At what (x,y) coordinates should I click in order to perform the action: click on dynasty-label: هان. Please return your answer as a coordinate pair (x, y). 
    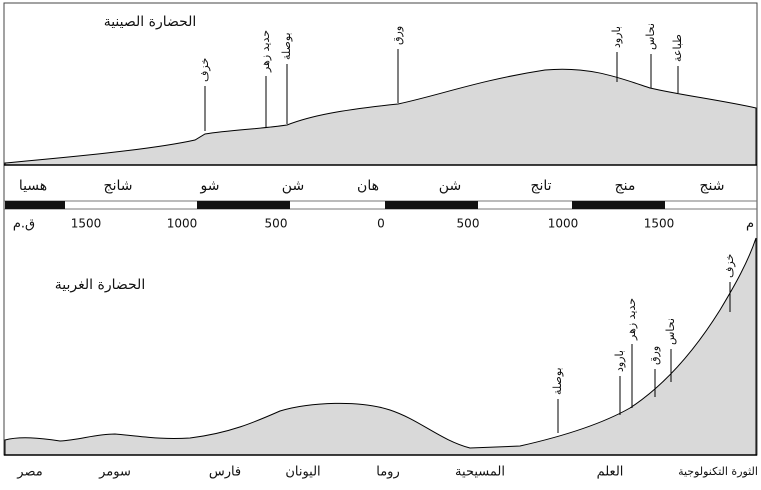
    Looking at the image, I should click on (368, 186).